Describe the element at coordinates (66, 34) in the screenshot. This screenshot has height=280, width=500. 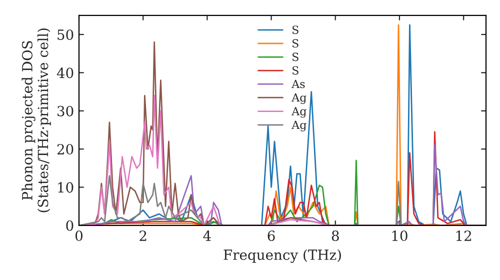
I see `y-tick-label: 50` at that location.